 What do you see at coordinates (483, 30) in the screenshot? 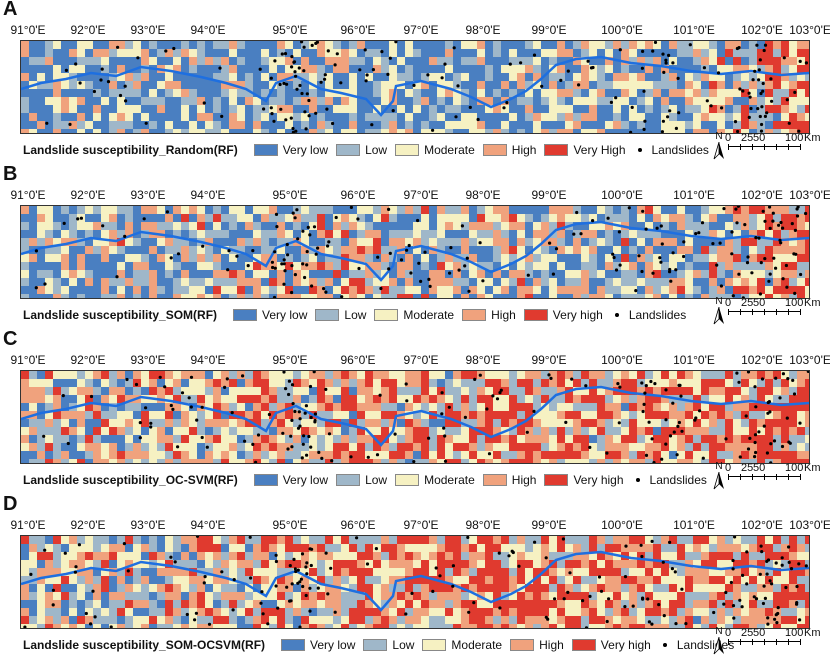
I see `longitude-label: 98°0'E` at bounding box center [483, 30].